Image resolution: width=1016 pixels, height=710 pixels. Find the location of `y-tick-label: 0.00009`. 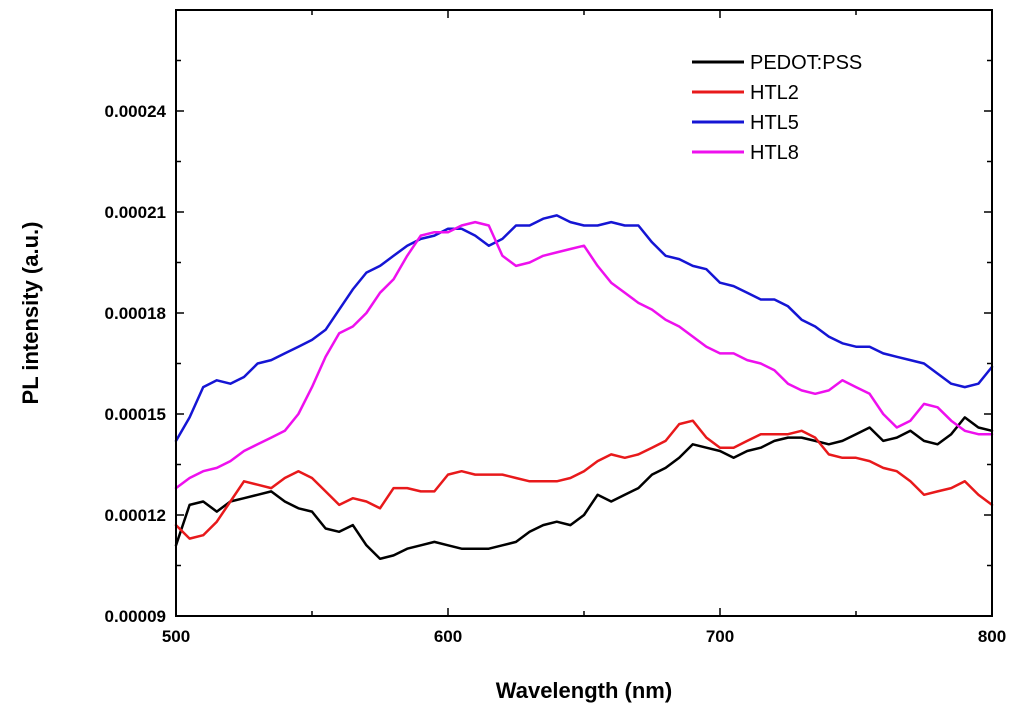

y-tick-label: 0.00009 is located at coordinates (135, 616).